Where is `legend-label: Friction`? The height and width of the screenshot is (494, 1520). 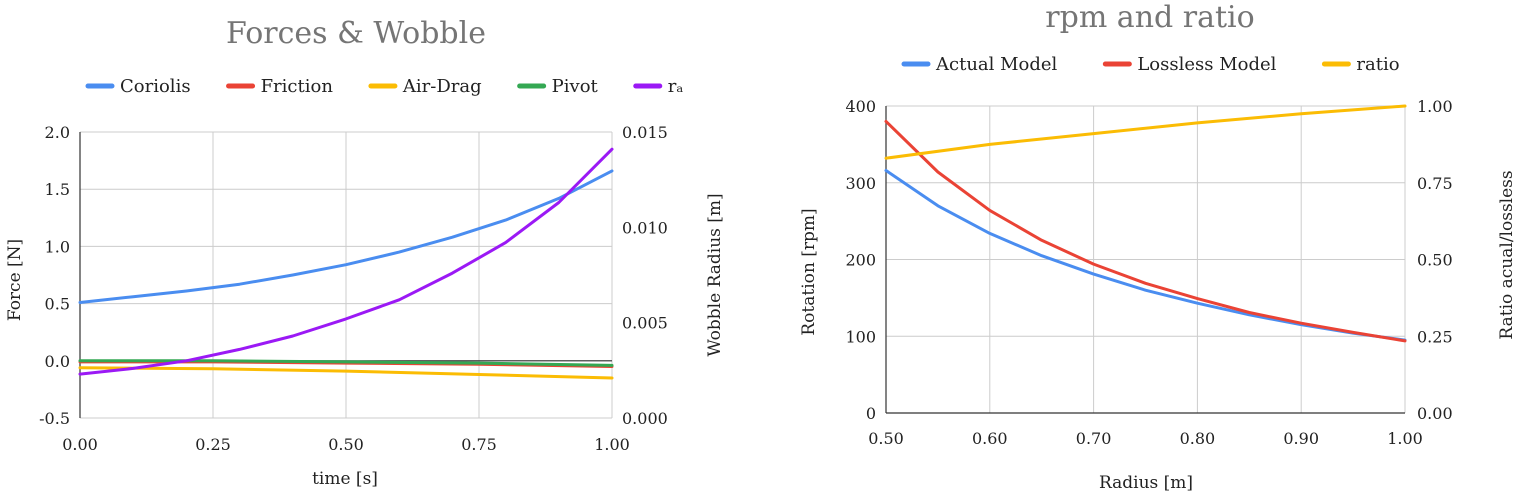 legend-label: Friction is located at coordinates (297, 86).